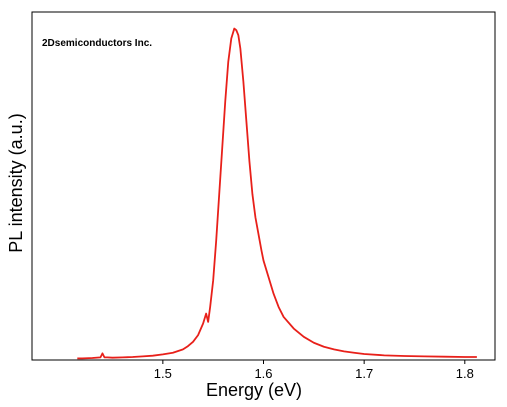  Describe the element at coordinates (254, 390) in the screenshot. I see `x-axis-title: Energy (eV)` at that location.